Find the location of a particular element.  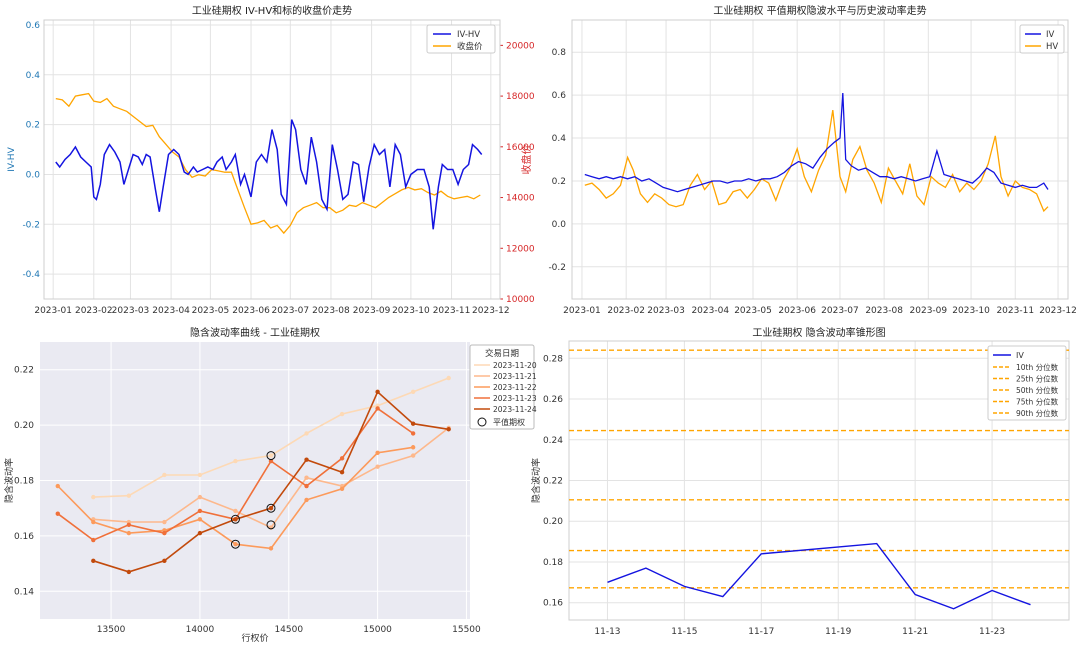

x-tick-label: 11-19 is located at coordinates (838, 632).